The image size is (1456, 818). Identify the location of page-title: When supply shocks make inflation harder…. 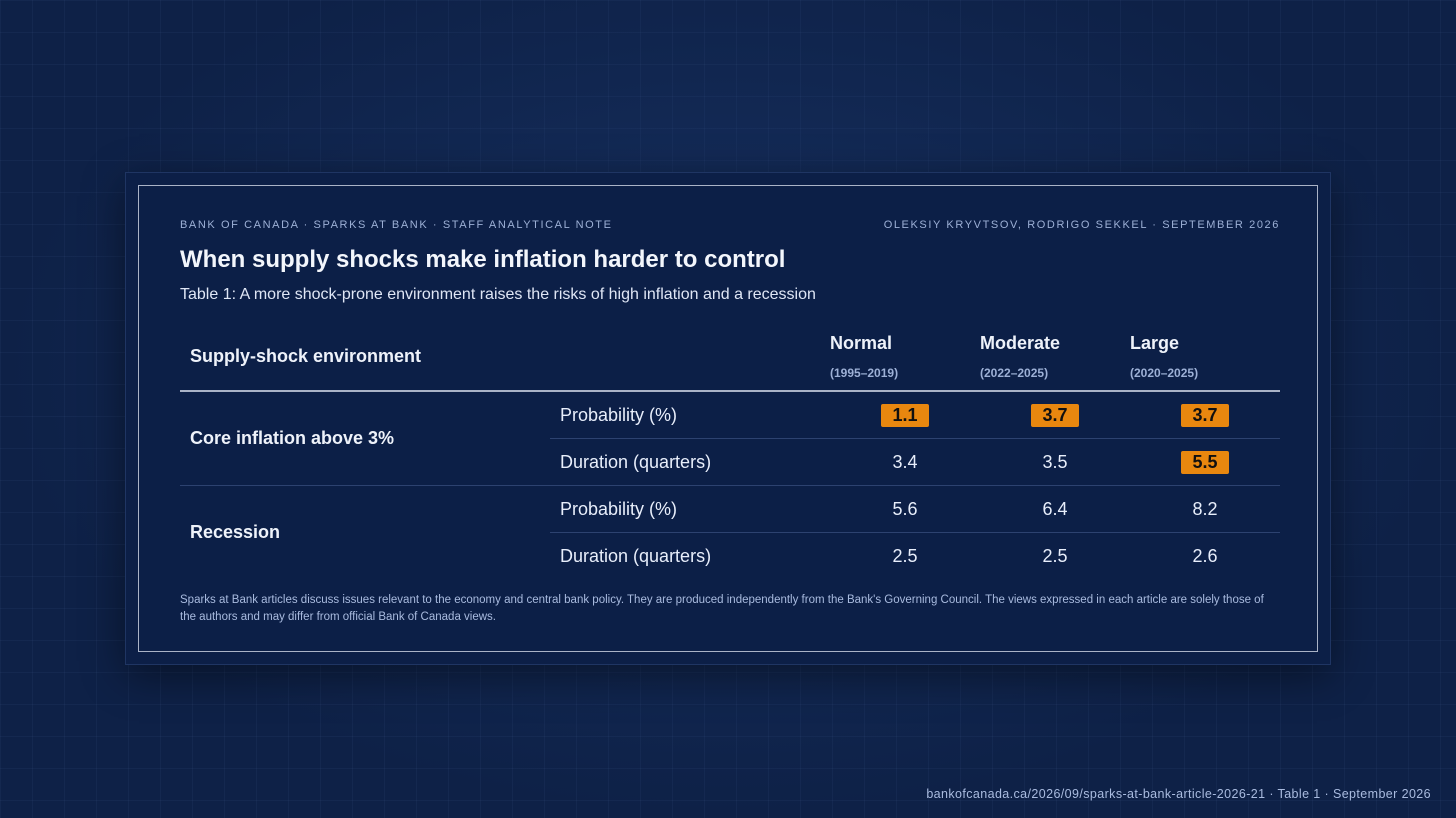
(483, 259).